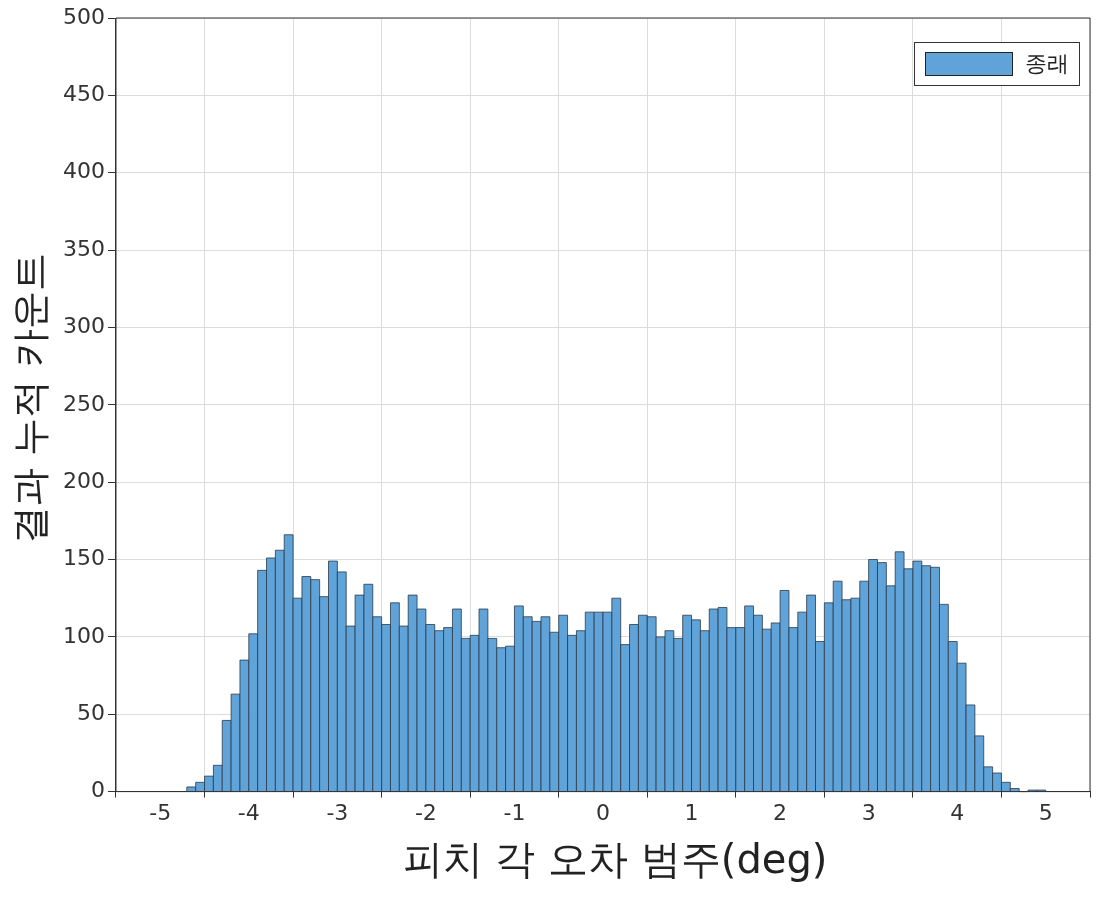 The image size is (1096, 900). Describe the element at coordinates (97, 790) in the screenshot. I see `y-tick-label: 0` at that location.